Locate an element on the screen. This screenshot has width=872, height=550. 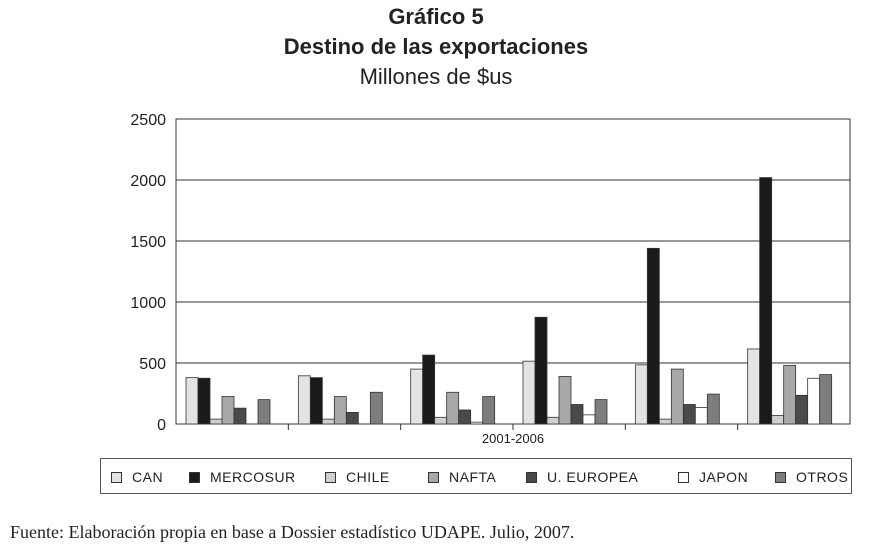
legend-item: CAN is located at coordinates (137, 477).